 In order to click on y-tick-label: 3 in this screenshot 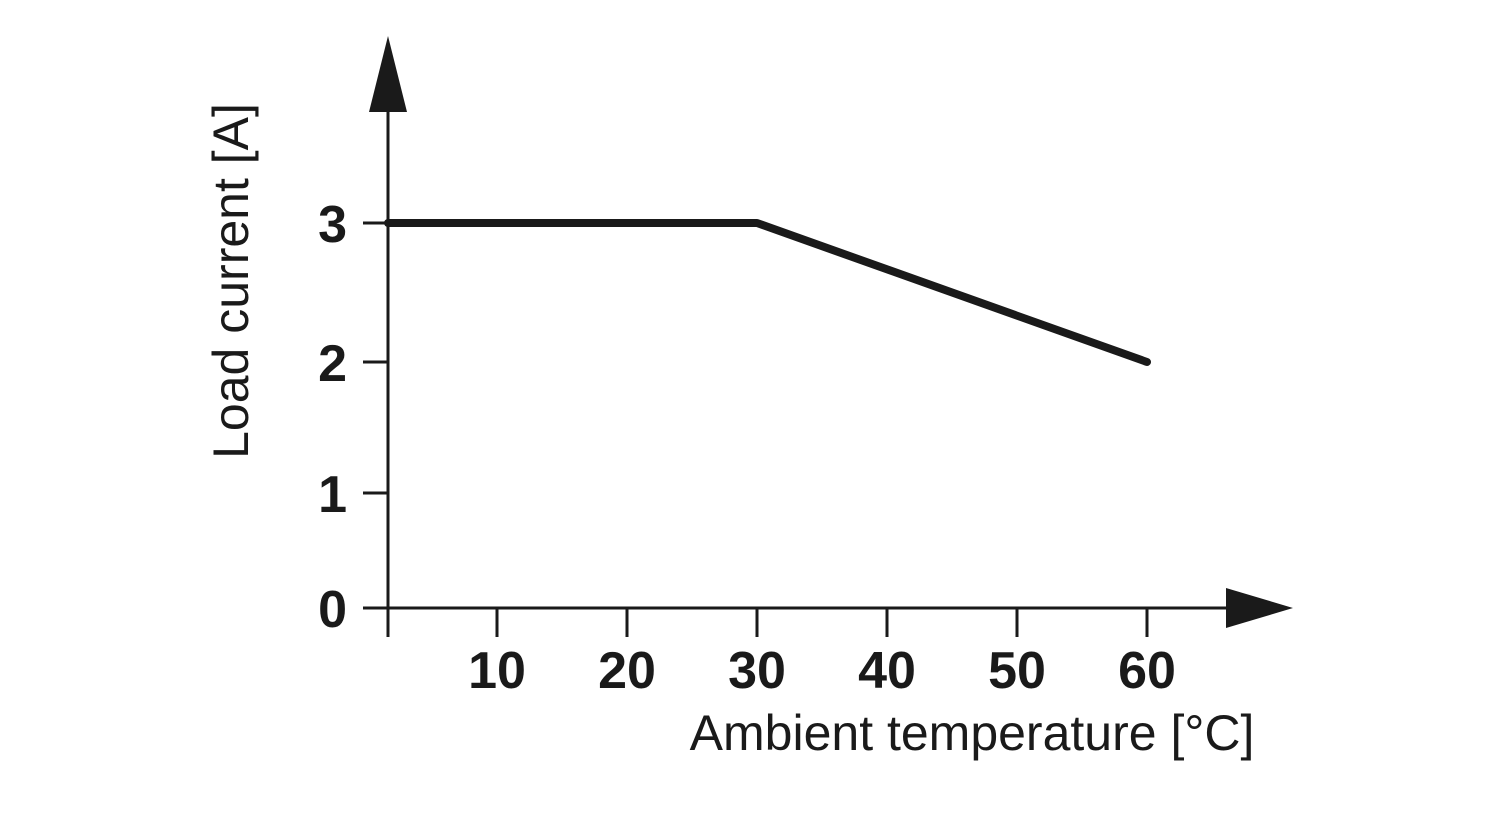, I will do `click(332, 225)`.